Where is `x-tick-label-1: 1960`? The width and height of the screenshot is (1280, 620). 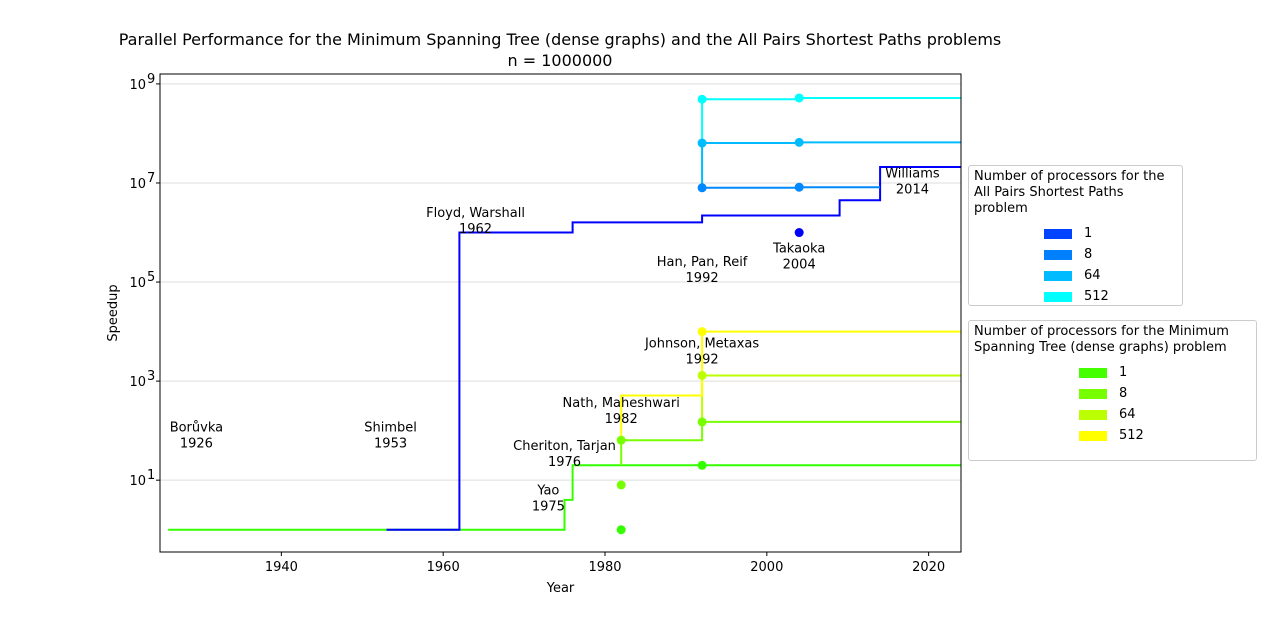
x-tick-label-1: 1960 is located at coordinates (443, 567).